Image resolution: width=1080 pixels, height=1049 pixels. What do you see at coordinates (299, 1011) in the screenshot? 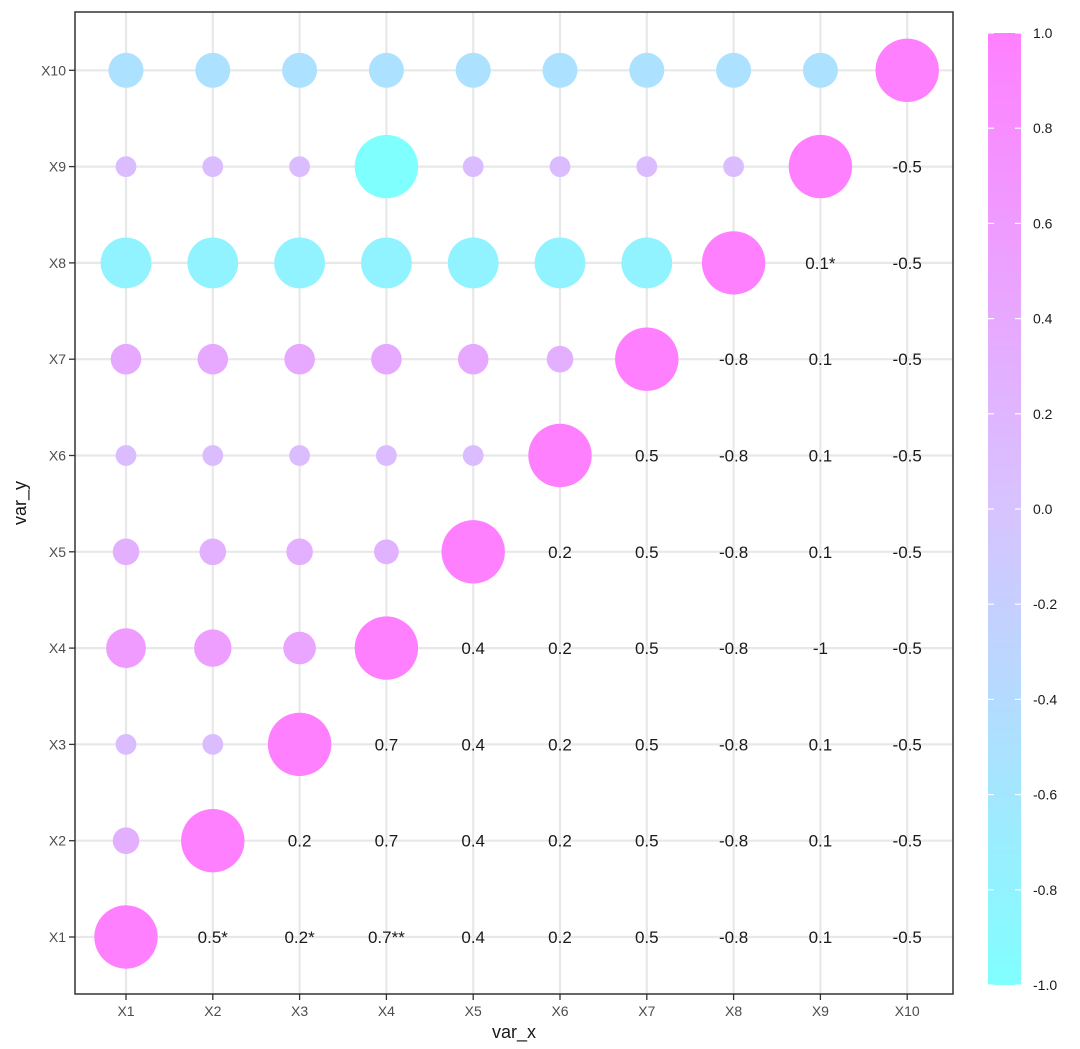
I see `x-tick-label-x3: X3` at bounding box center [299, 1011].